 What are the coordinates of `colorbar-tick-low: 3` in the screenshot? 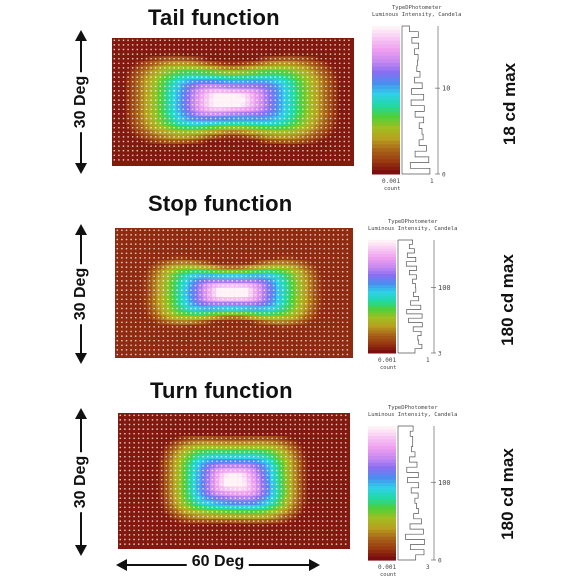 It's located at (440, 354).